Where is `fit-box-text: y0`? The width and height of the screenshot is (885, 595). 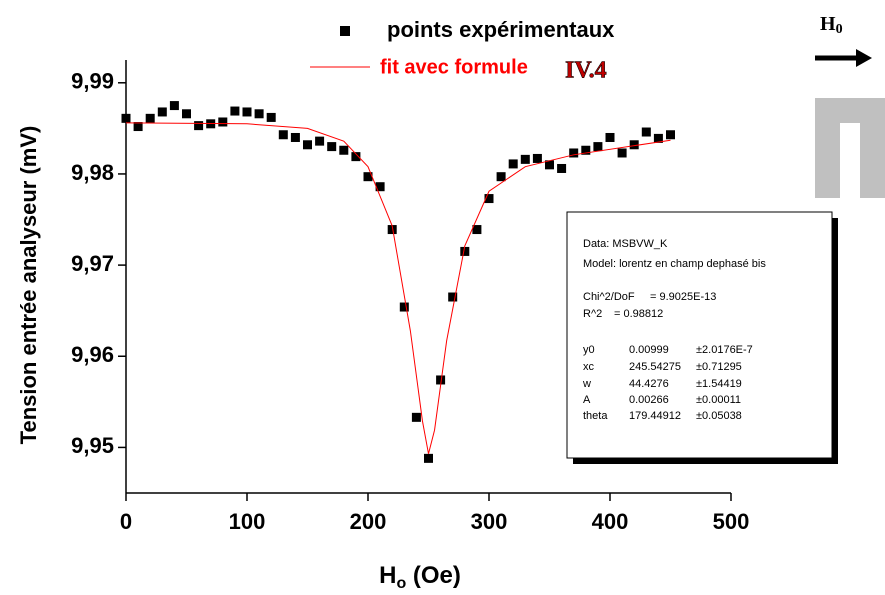
fit-box-text: y0 is located at coordinates (589, 350).